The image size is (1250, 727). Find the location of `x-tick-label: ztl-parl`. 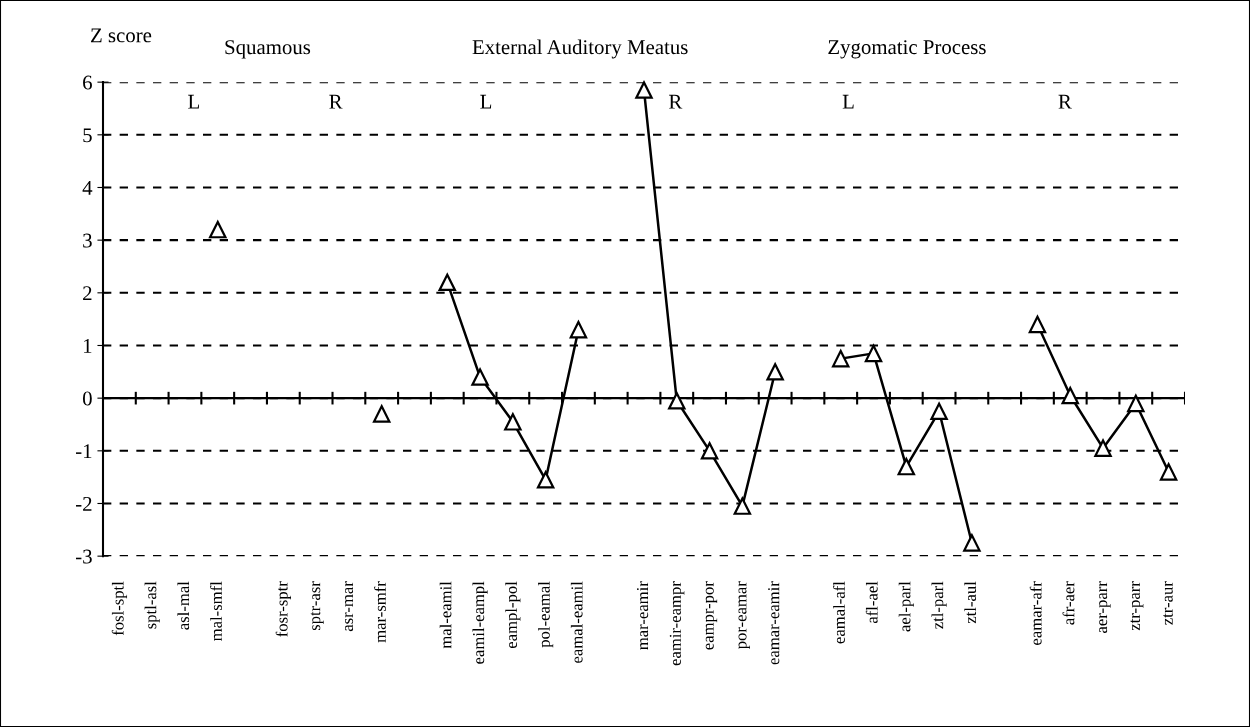

x-tick-label: ztl-parl is located at coordinates (939, 605).